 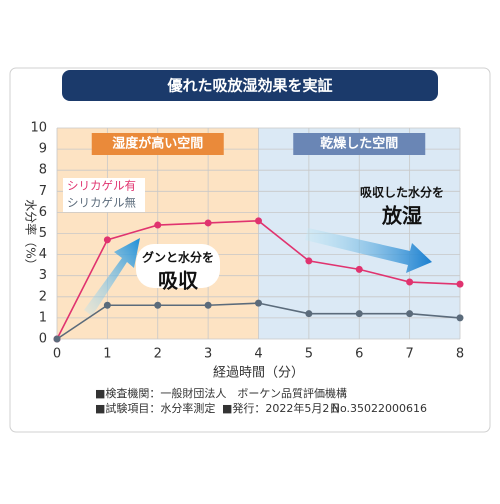 What do you see at coordinates (359, 354) in the screenshot?
I see `x-tick-label: 6` at bounding box center [359, 354].